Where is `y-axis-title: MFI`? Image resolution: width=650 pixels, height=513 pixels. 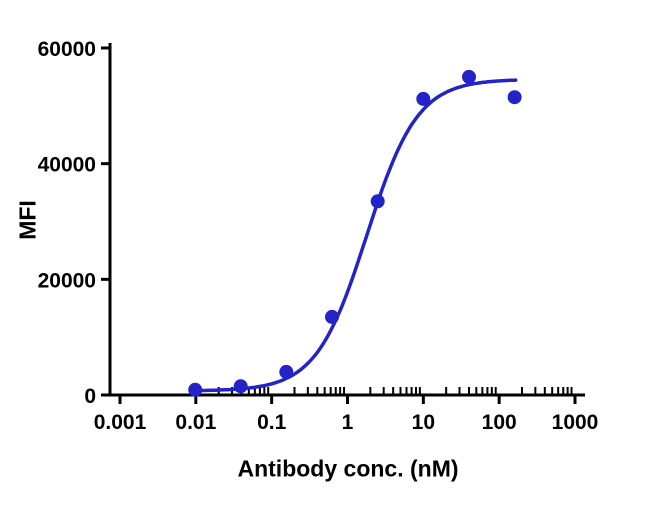
y-axis-title: MFI is located at coordinates (27, 220).